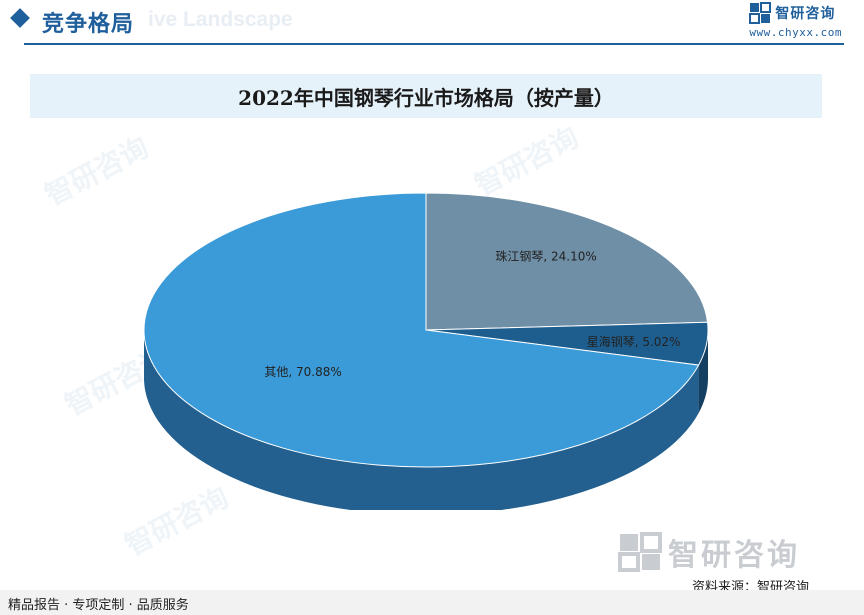 Image resolution: width=864 pixels, height=615 pixels. I want to click on footer-band, so click(432, 602).